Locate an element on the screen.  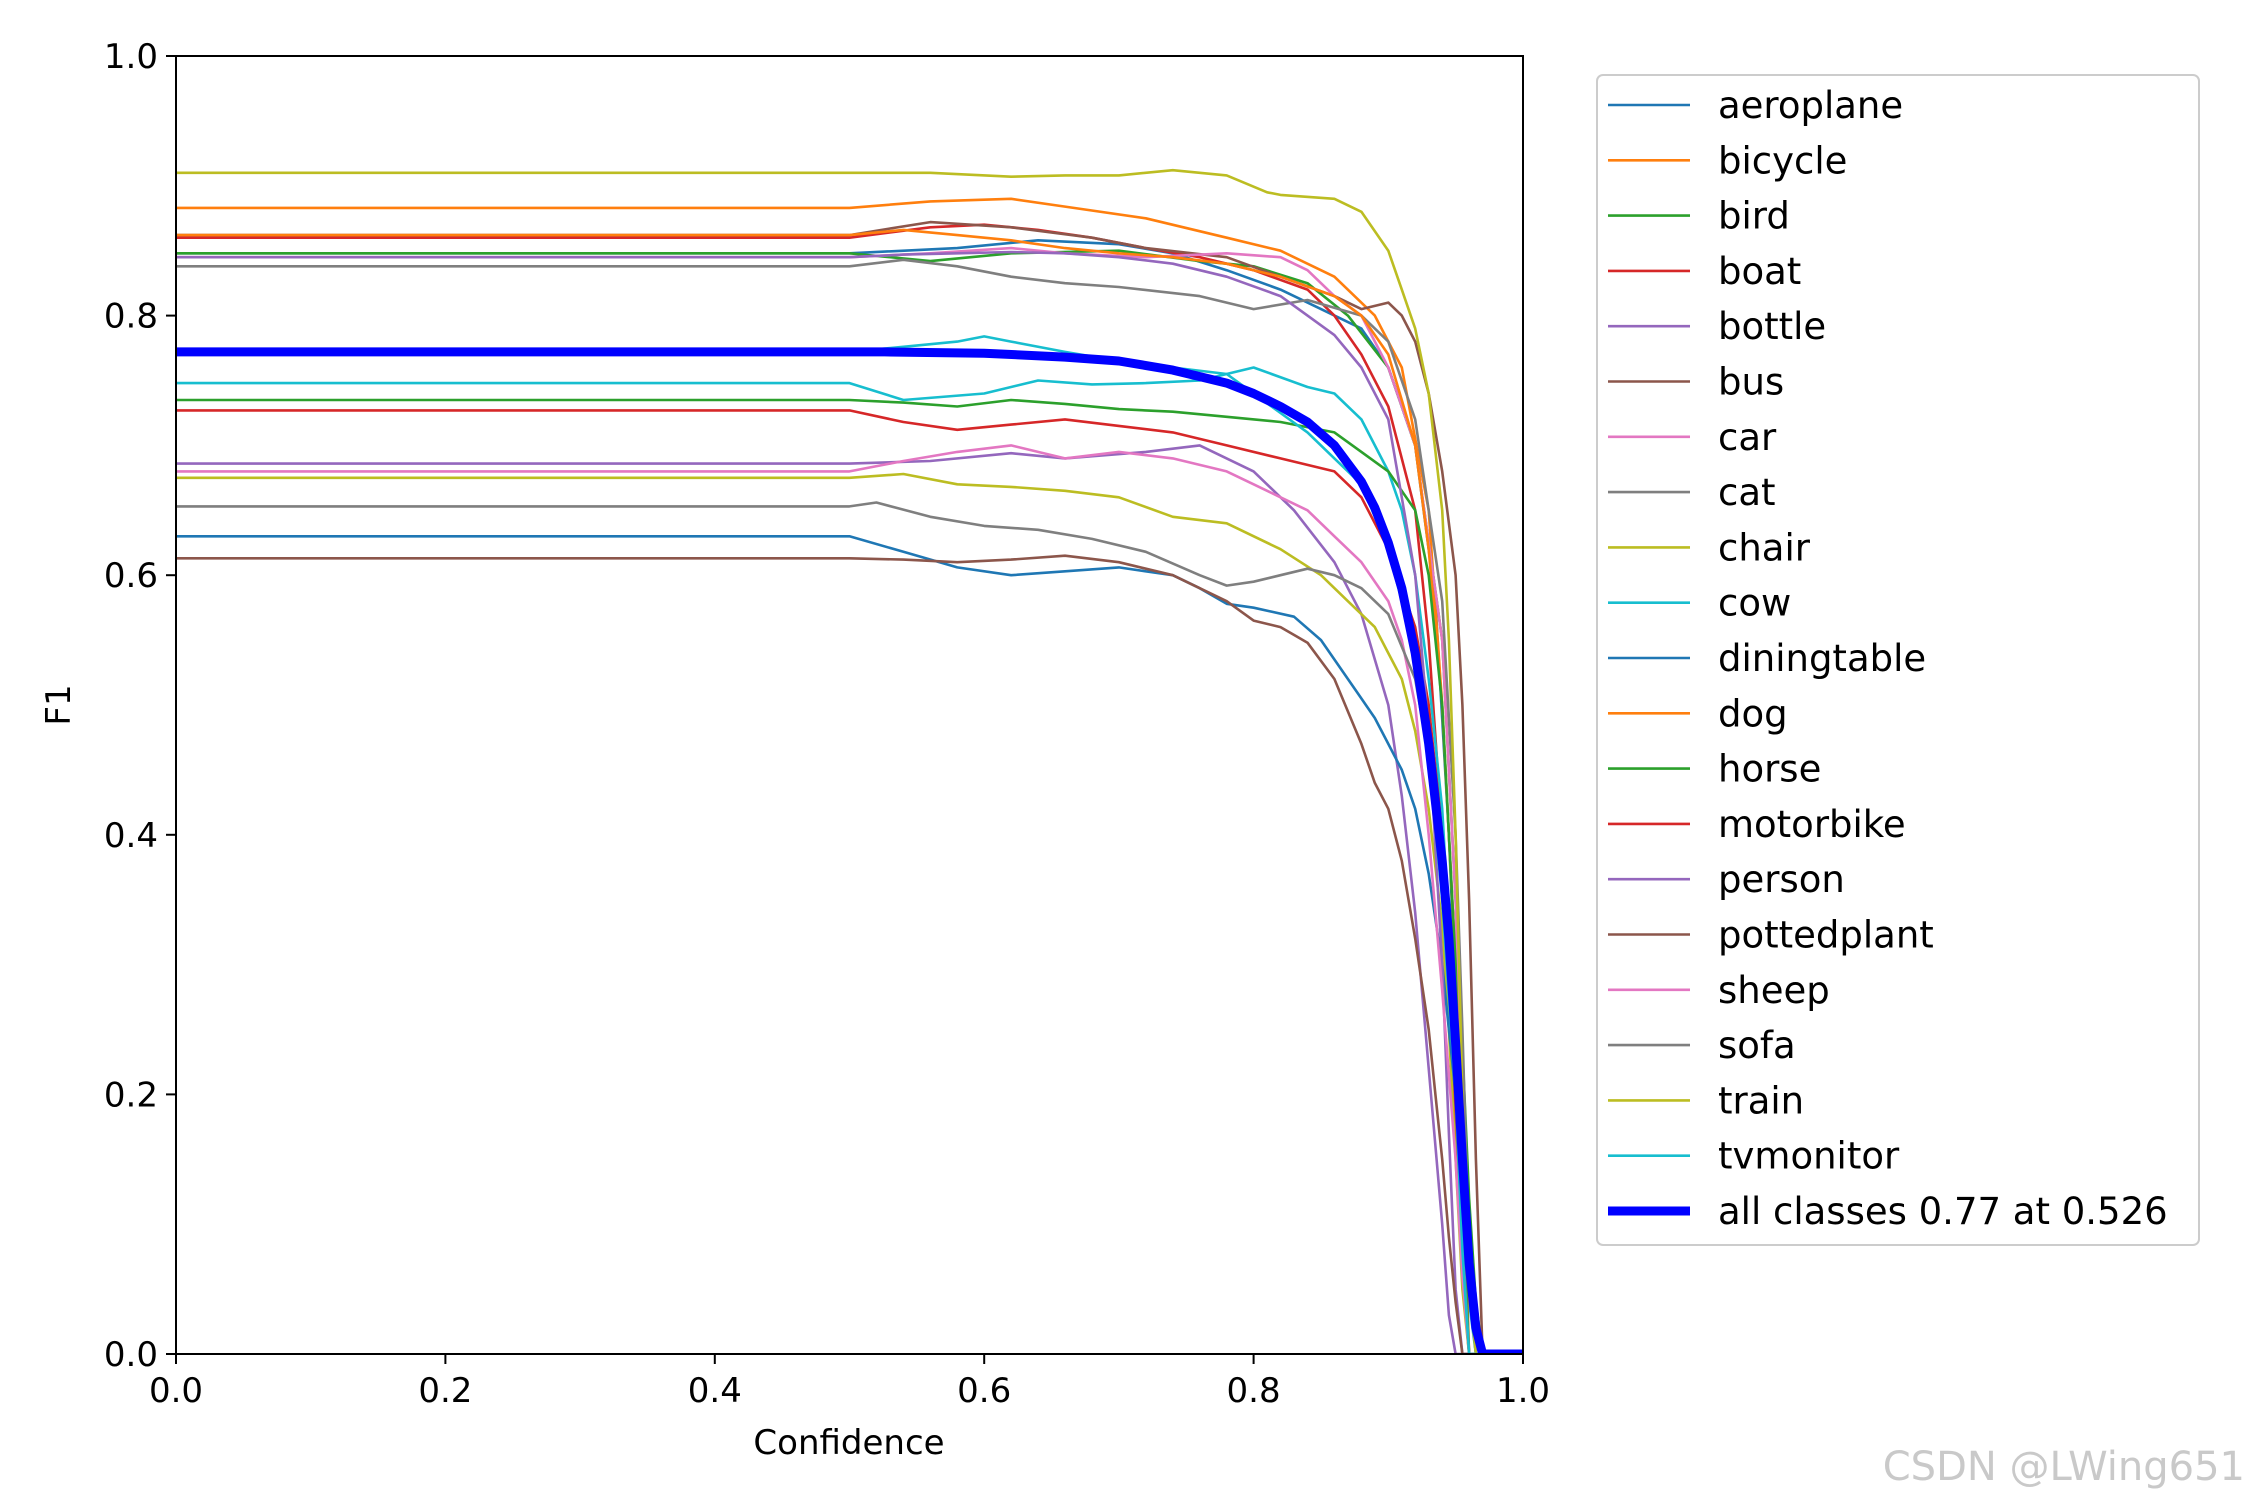
legend-label: car is located at coordinates (1747, 437).